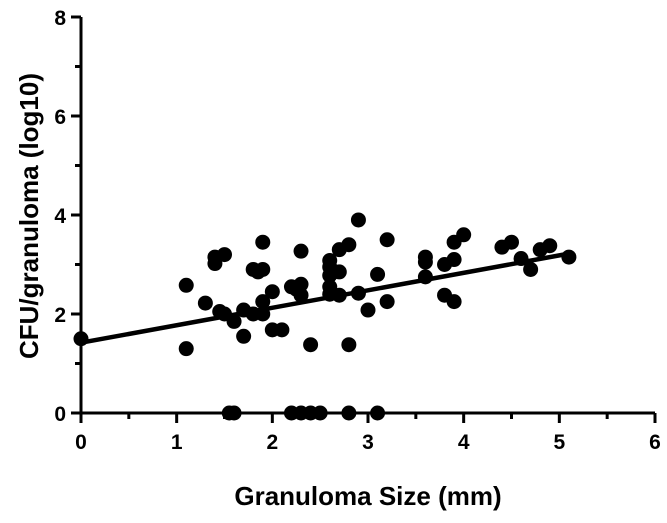  What do you see at coordinates (60, 117) in the screenshot?
I see `y-tick-label: 6` at bounding box center [60, 117].